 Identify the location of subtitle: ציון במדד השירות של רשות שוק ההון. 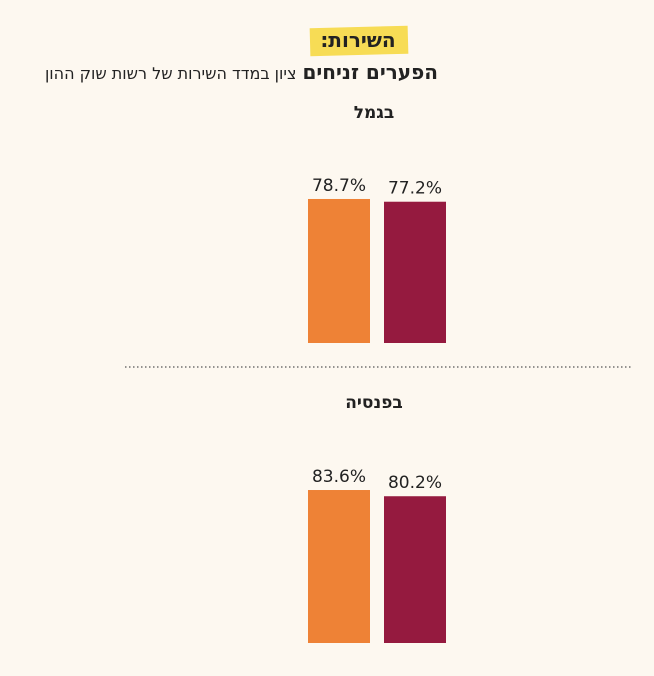
(170, 73).